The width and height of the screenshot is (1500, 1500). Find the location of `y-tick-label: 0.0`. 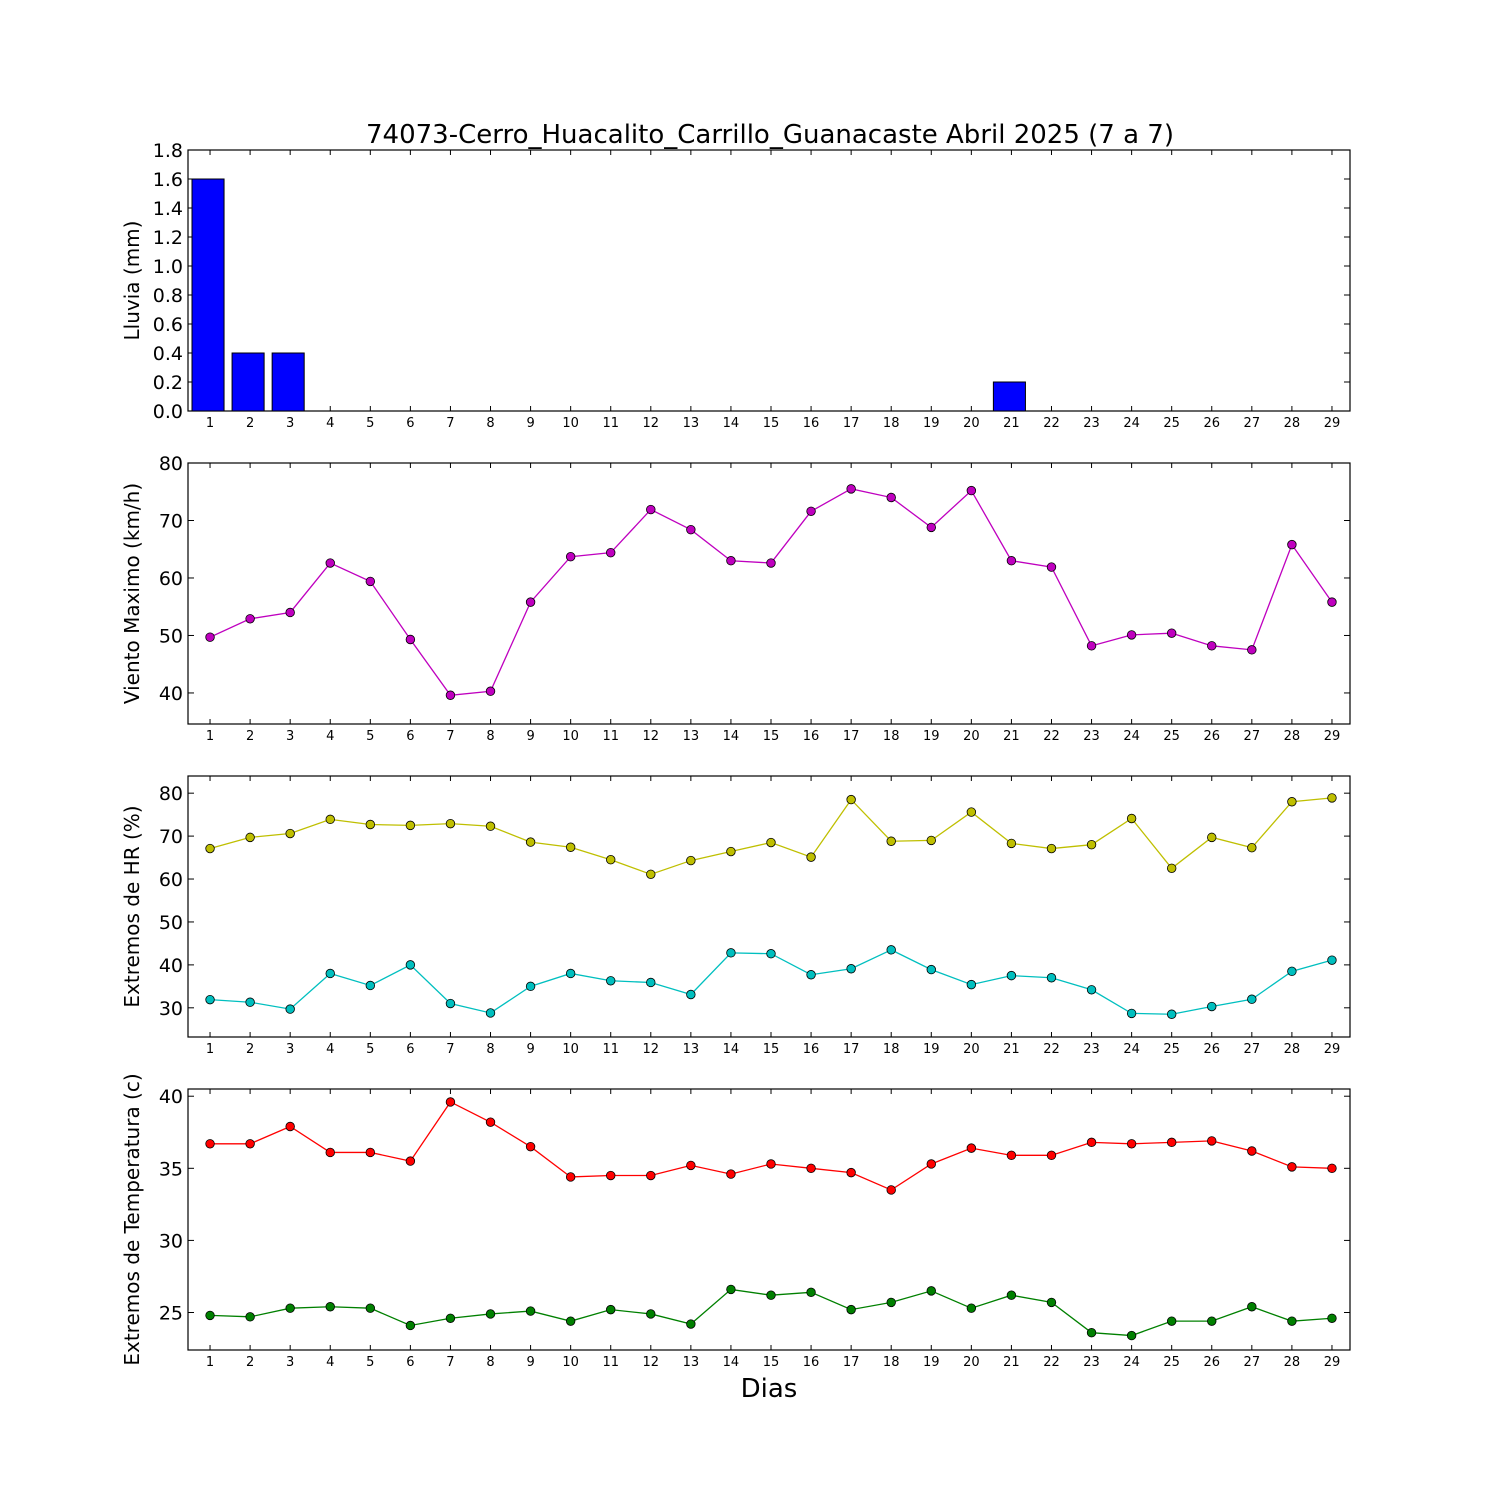

y-tick-label: 0.0 is located at coordinates (168, 412).